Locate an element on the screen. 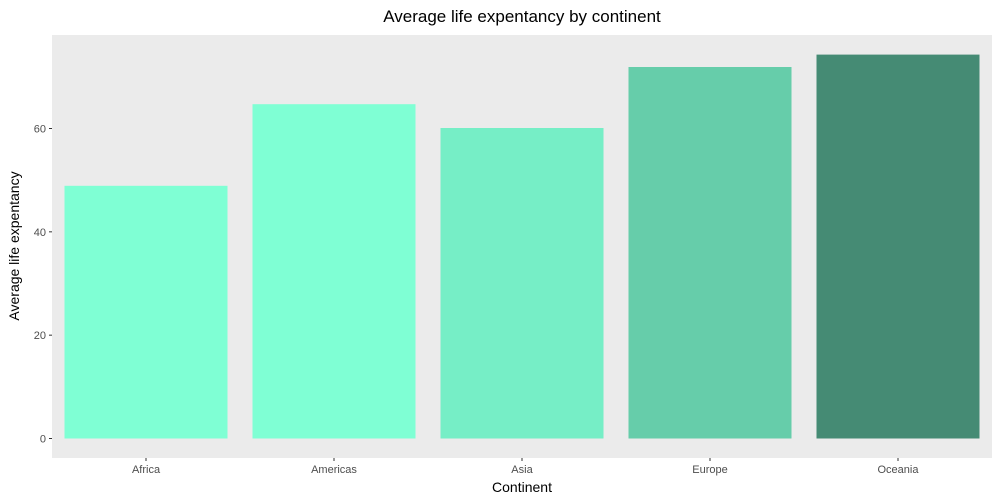  y-tick-label: 0 is located at coordinates (43, 440).